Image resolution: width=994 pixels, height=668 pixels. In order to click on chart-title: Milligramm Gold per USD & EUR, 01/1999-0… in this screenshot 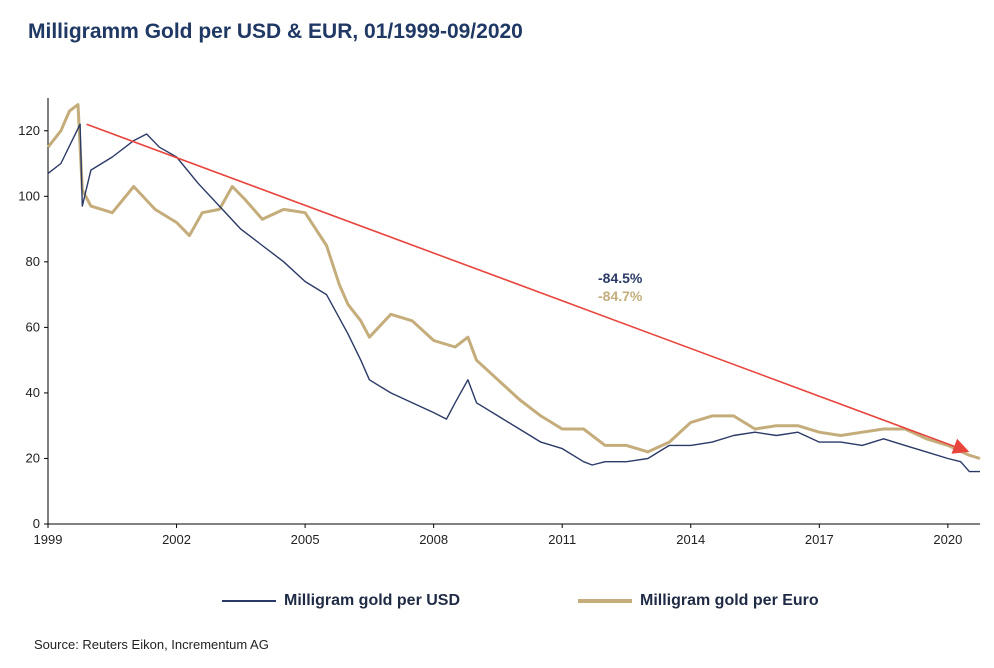, I will do `click(275, 31)`.